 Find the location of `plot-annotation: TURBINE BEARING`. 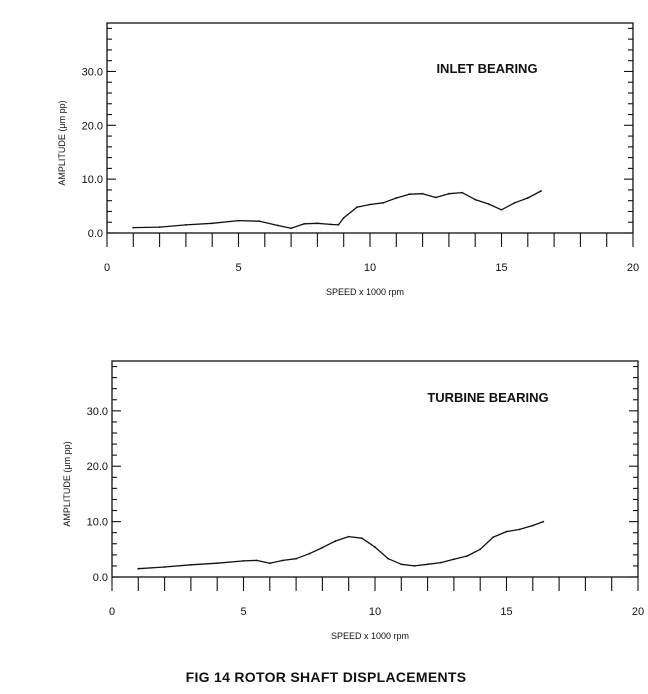

plot-annotation: TURBINE BEARING is located at coordinates (487, 397).